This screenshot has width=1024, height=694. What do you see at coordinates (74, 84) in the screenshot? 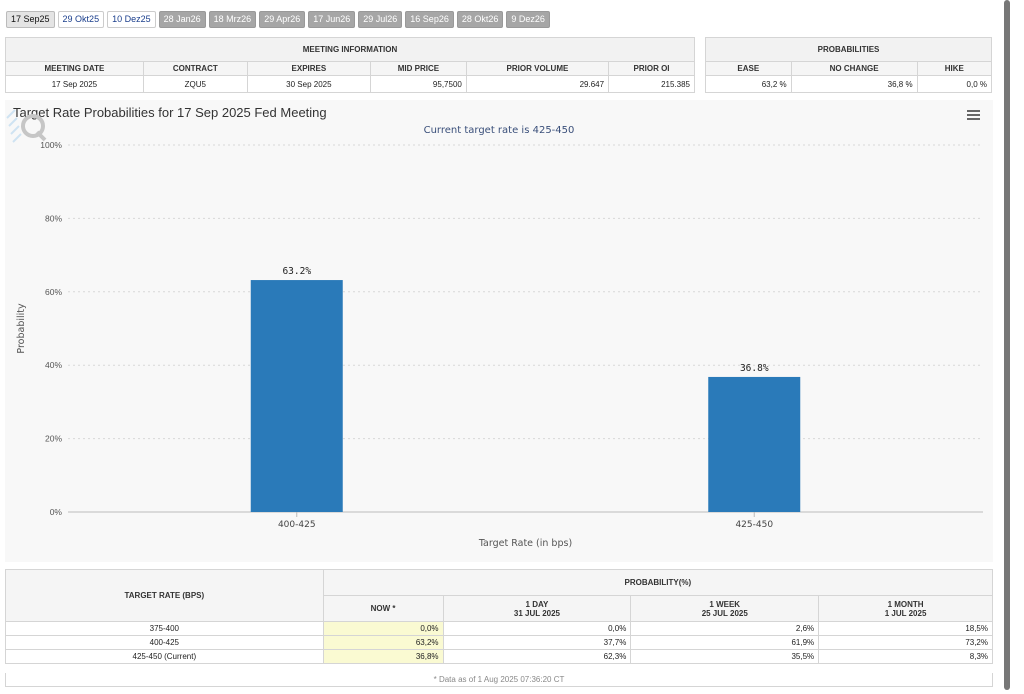
I see `meeting-date-value: 17 Sep 2025` at bounding box center [74, 84].